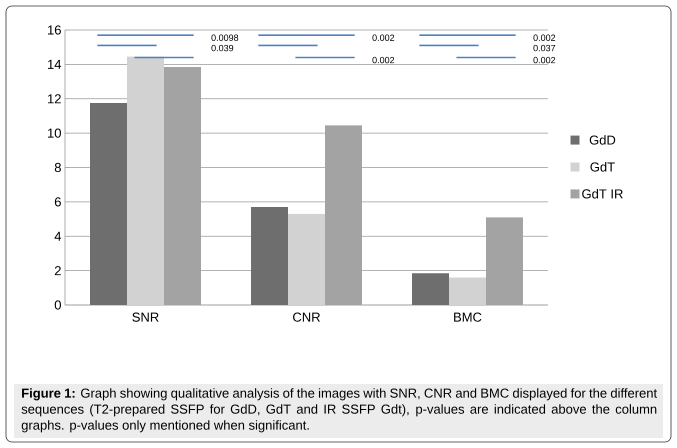 The width and height of the screenshot is (677, 448). I want to click on y-tick-label: 14, so click(55, 64).